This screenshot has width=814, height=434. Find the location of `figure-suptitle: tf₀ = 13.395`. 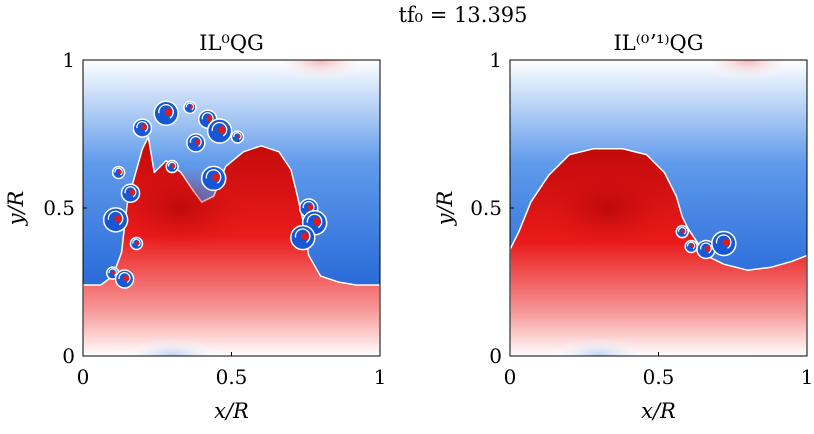

figure-suptitle: tf₀ = 13.395 is located at coordinates (462, 15).